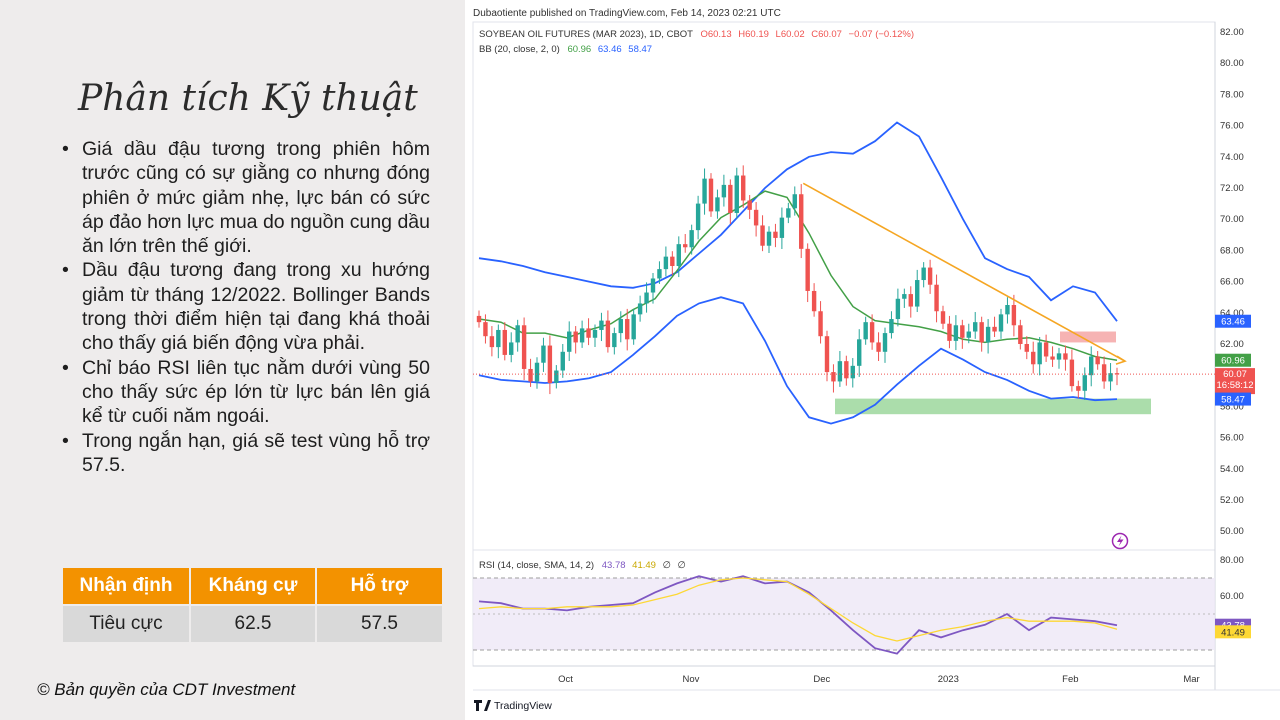 Image resolution: width=1280 pixels, height=720 pixels. Describe the element at coordinates (798, 275) in the screenshot. I see `bollinger-basis-line` at that location.